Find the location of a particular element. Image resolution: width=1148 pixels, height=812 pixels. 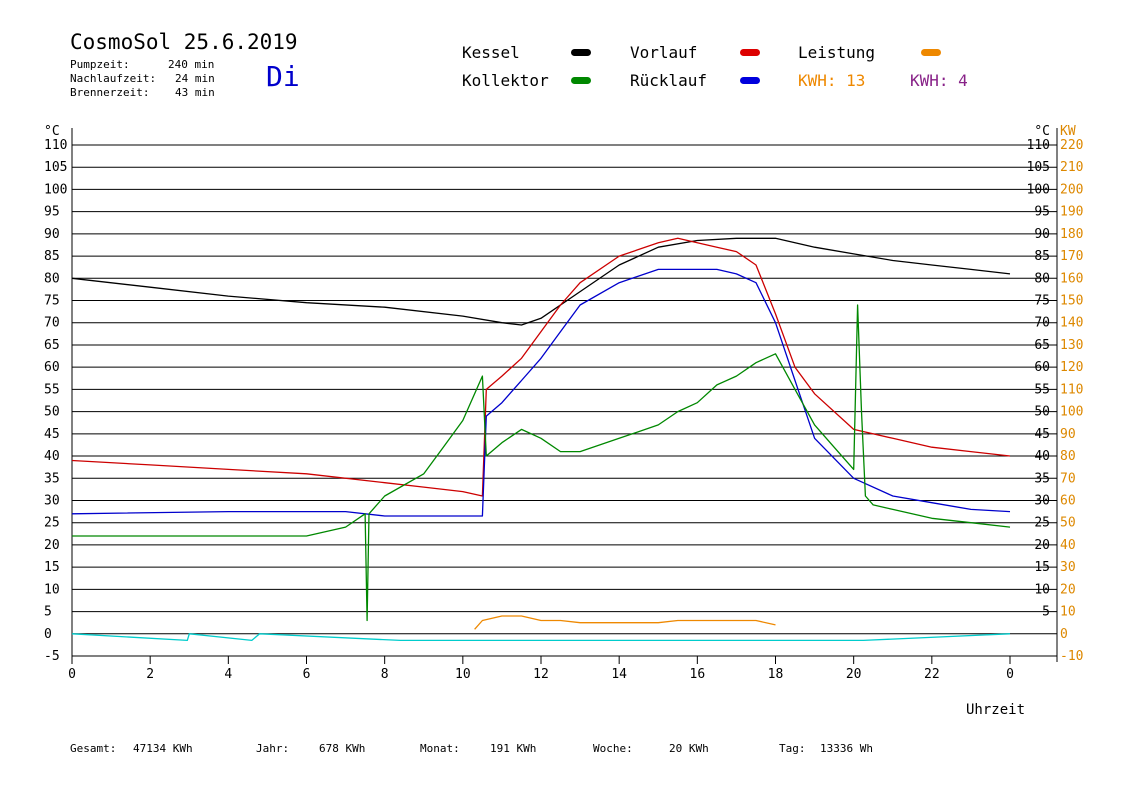

y-tick-power-70: 70 is located at coordinates (1068, 478).